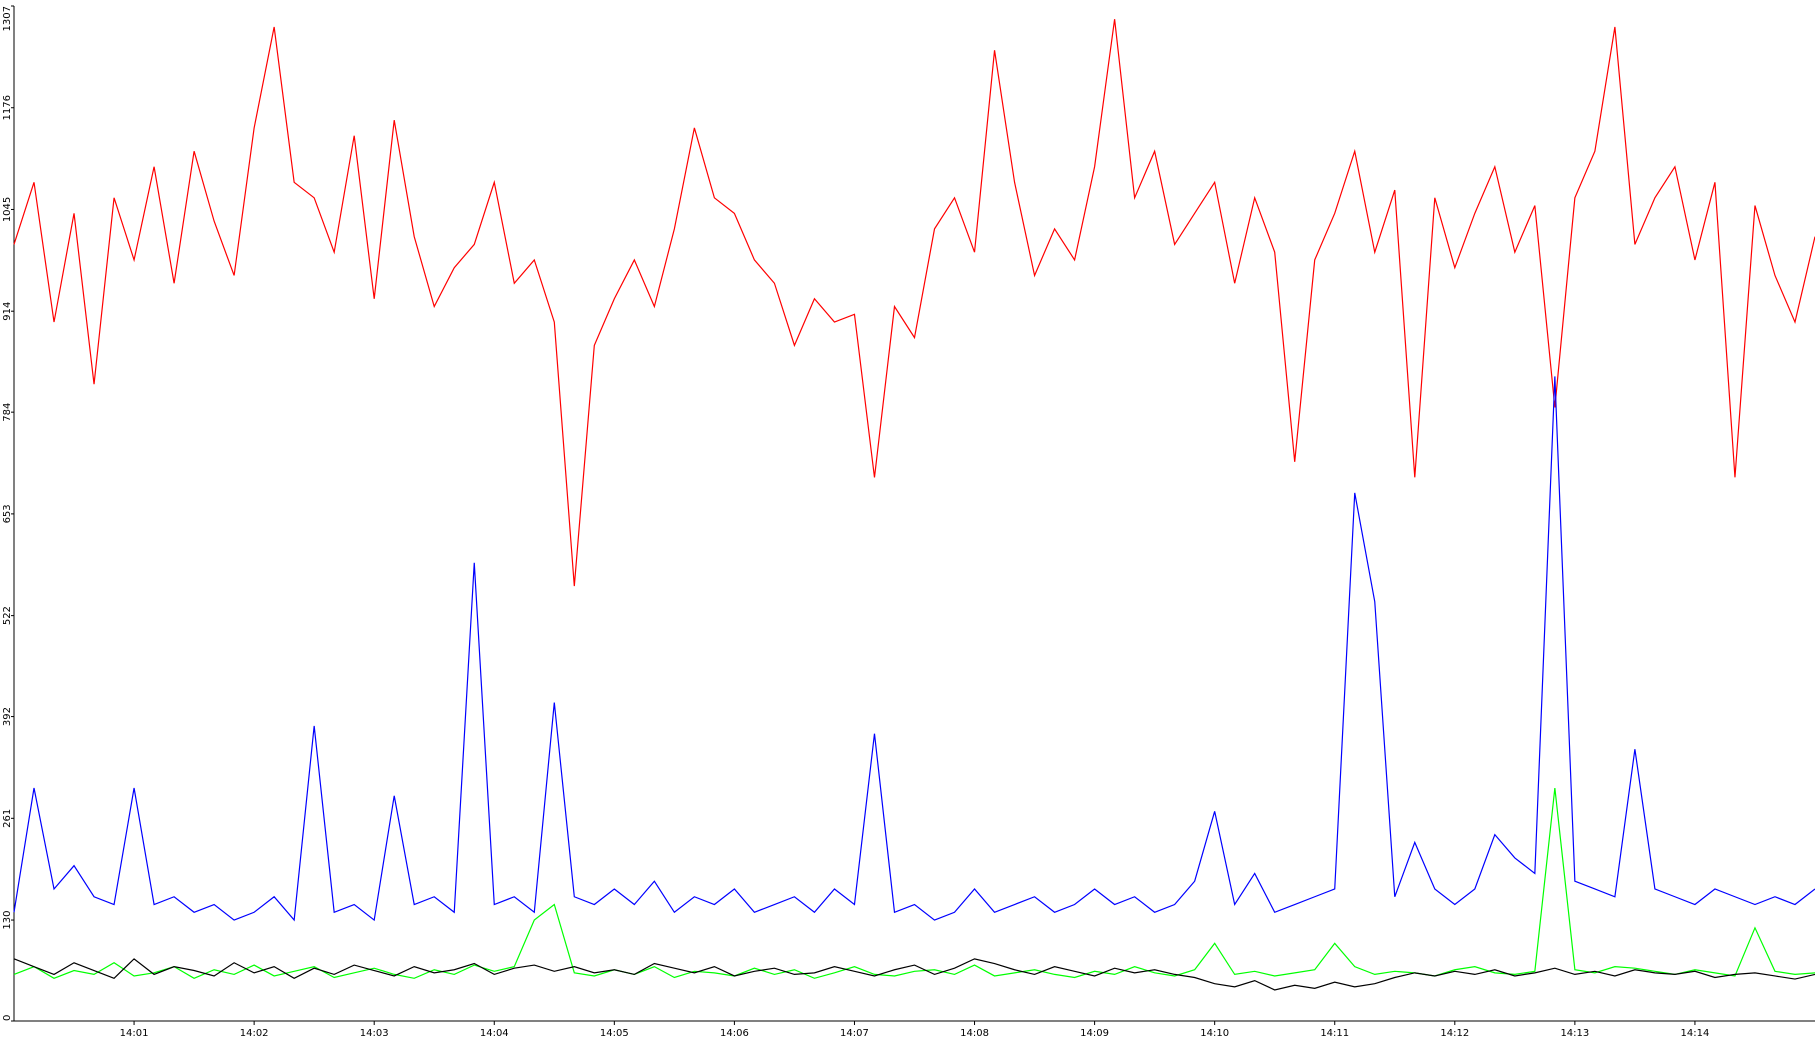  I want to click on x-tick-label: 14:09, so click(1094, 1033).